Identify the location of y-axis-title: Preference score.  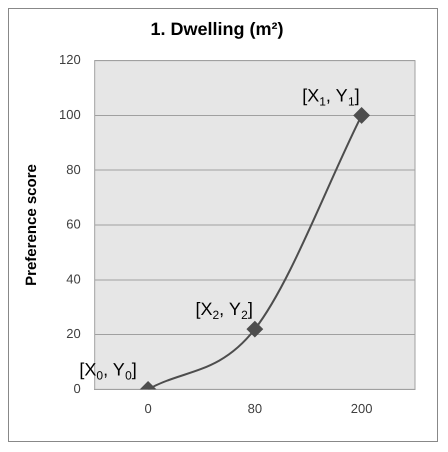
(31, 225).